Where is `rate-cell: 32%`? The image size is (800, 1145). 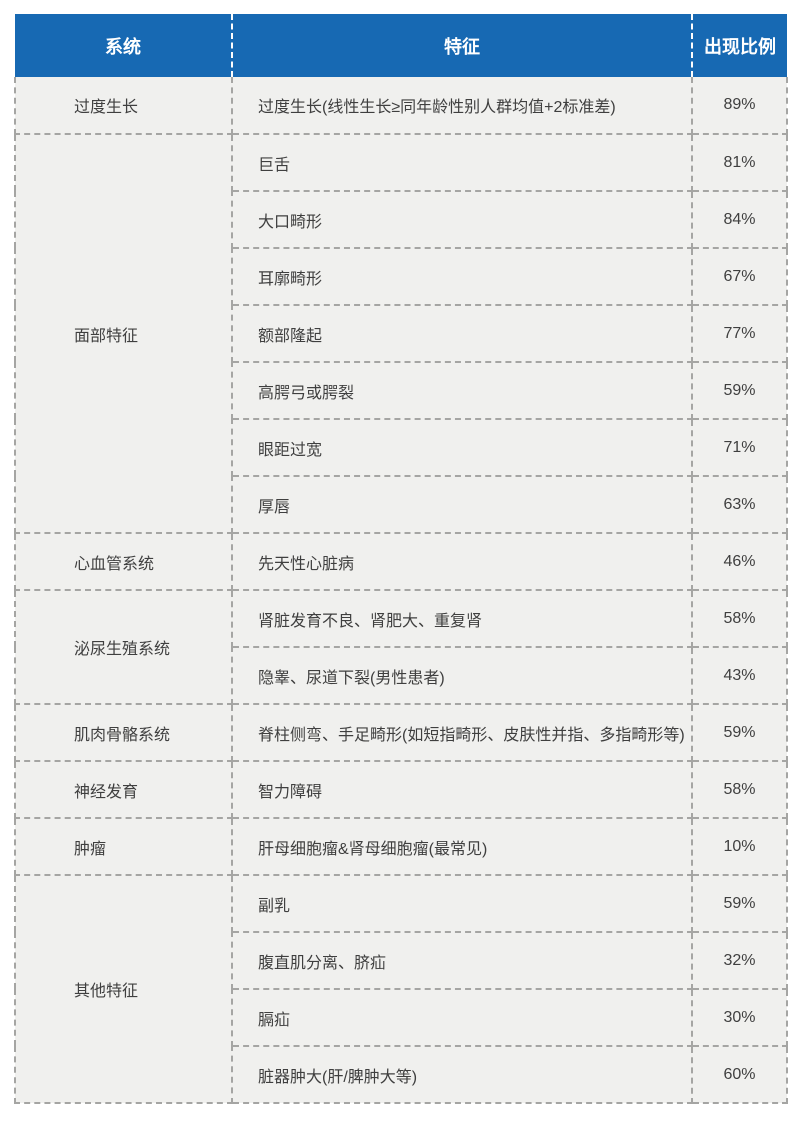
rate-cell: 32% is located at coordinates (739, 960).